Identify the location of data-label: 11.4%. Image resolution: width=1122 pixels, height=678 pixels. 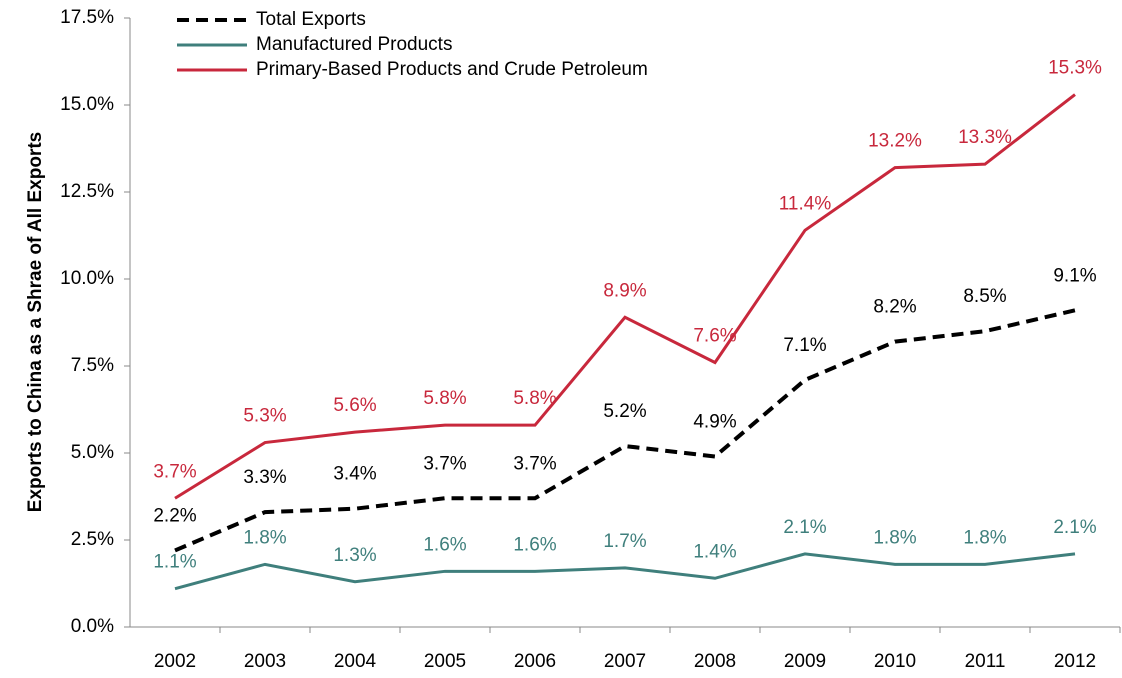
(805, 203).